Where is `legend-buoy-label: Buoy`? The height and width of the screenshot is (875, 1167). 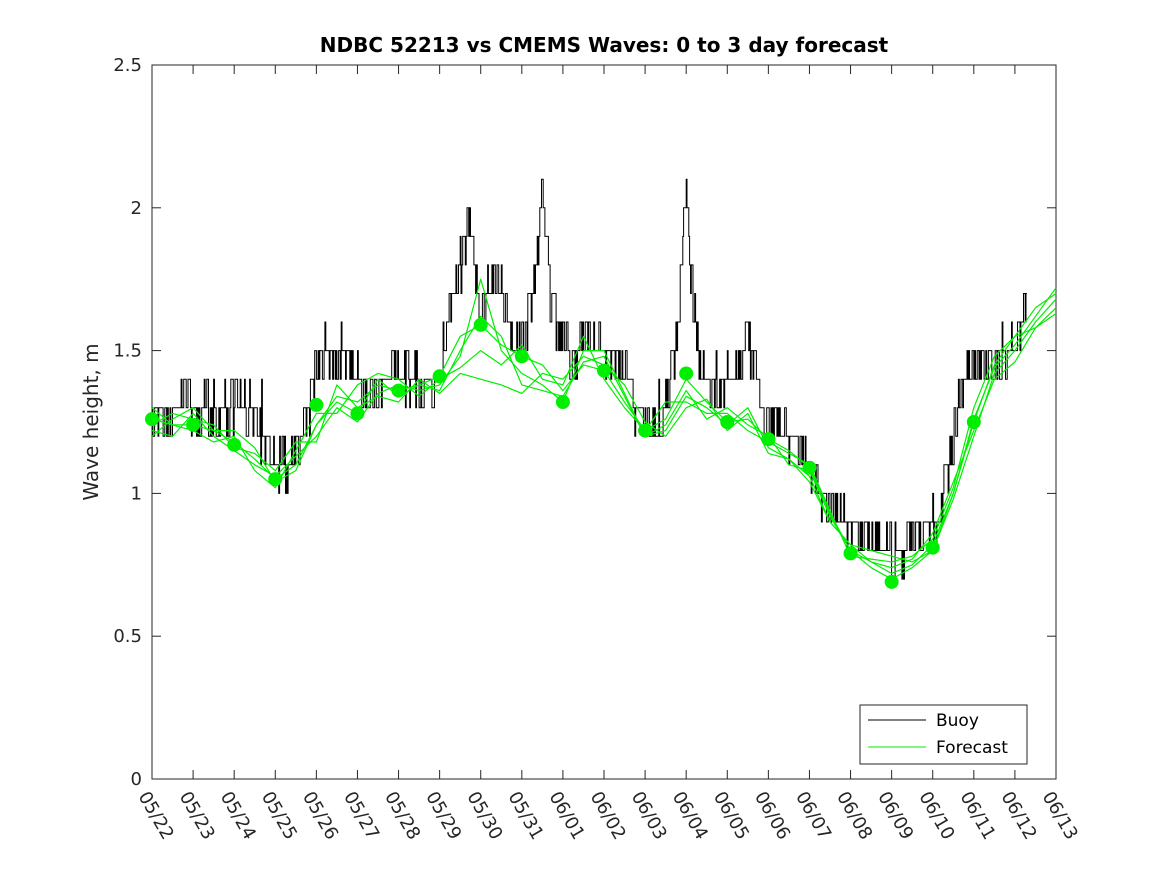
legend-buoy-label: Buoy is located at coordinates (957, 721).